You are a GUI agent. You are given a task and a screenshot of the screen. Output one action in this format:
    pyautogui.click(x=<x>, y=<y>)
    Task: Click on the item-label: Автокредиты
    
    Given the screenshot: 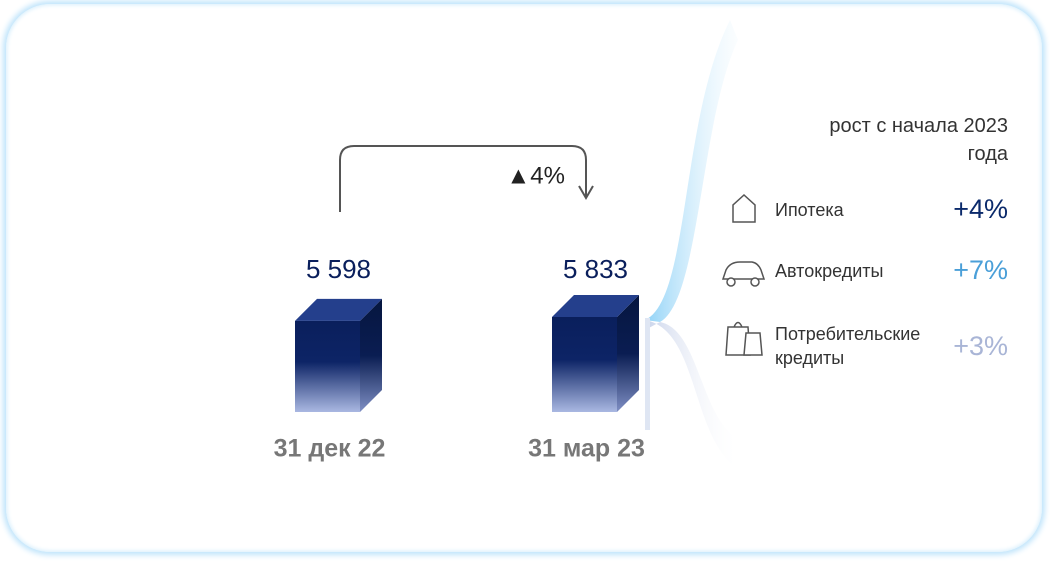 What is the action you would take?
    pyautogui.click(x=829, y=271)
    